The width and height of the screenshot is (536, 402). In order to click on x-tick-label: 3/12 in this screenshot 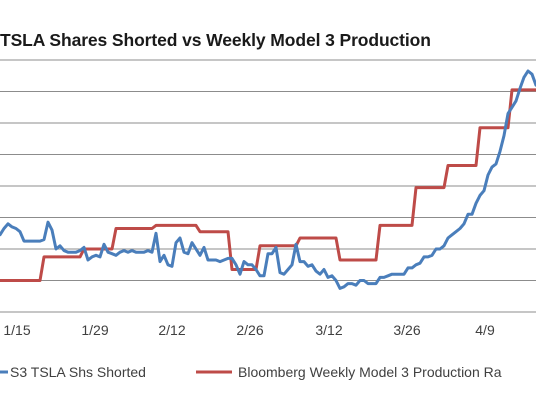, I will do `click(328, 330)`.